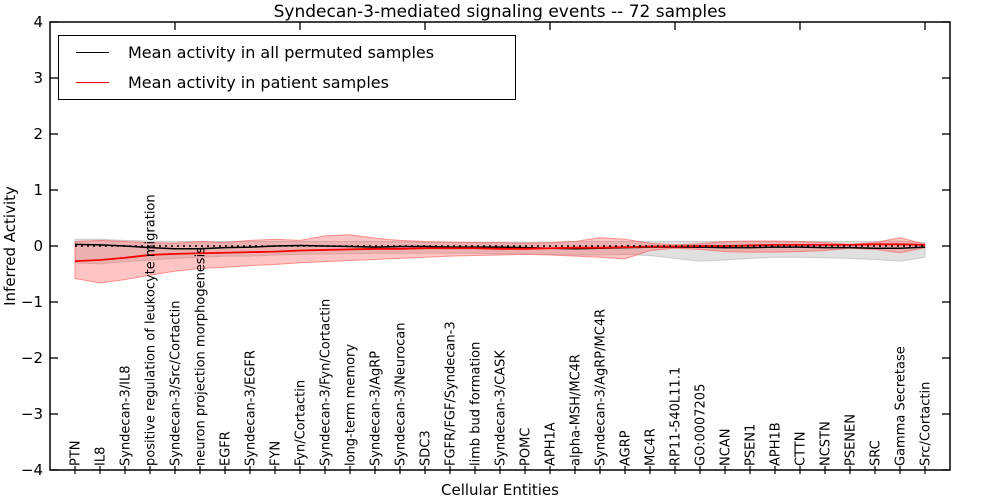 This screenshot has height=500, width=1000. Describe the element at coordinates (351, 405) in the screenshot. I see `x-tick-label: long-term memory` at that location.